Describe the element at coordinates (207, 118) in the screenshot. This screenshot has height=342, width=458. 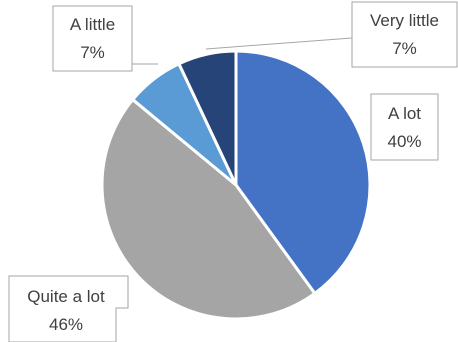
I see `slice-very-little` at that location.